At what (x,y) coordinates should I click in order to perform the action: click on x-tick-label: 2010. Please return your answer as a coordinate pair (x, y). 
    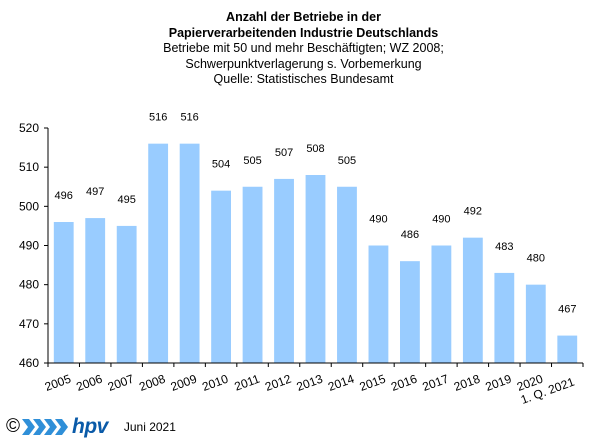
    Looking at the image, I should click on (215, 383).